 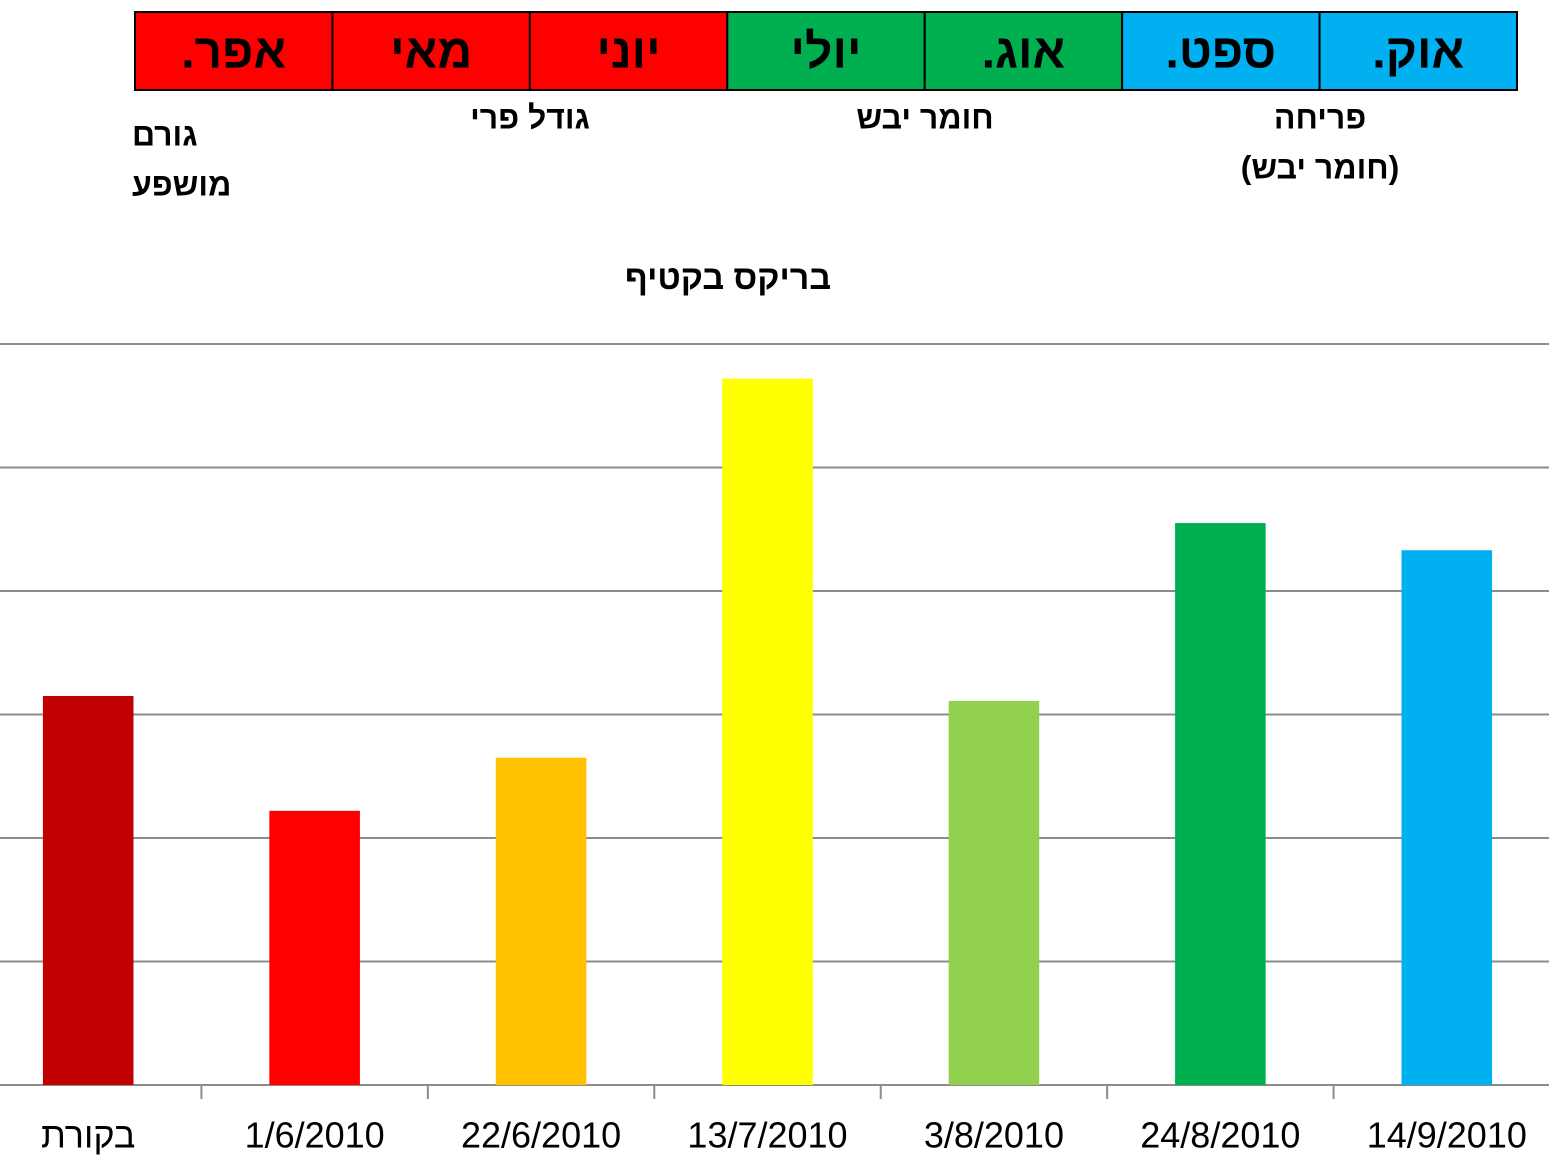 I want to click on affected-factor: גורם, so click(x=165, y=134).